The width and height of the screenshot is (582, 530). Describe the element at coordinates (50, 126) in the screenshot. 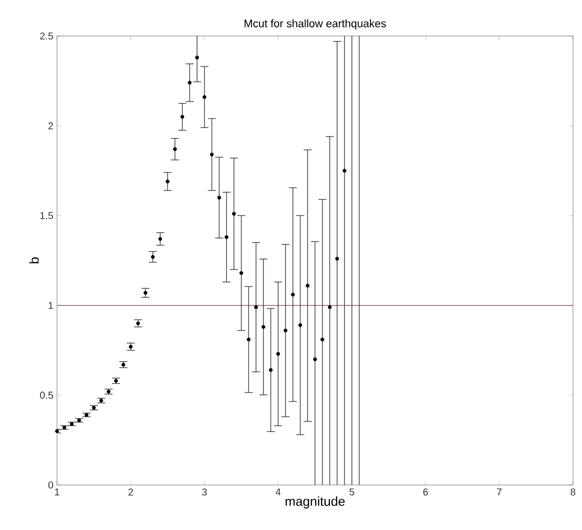

I see `y-tick-label: 2` at that location.